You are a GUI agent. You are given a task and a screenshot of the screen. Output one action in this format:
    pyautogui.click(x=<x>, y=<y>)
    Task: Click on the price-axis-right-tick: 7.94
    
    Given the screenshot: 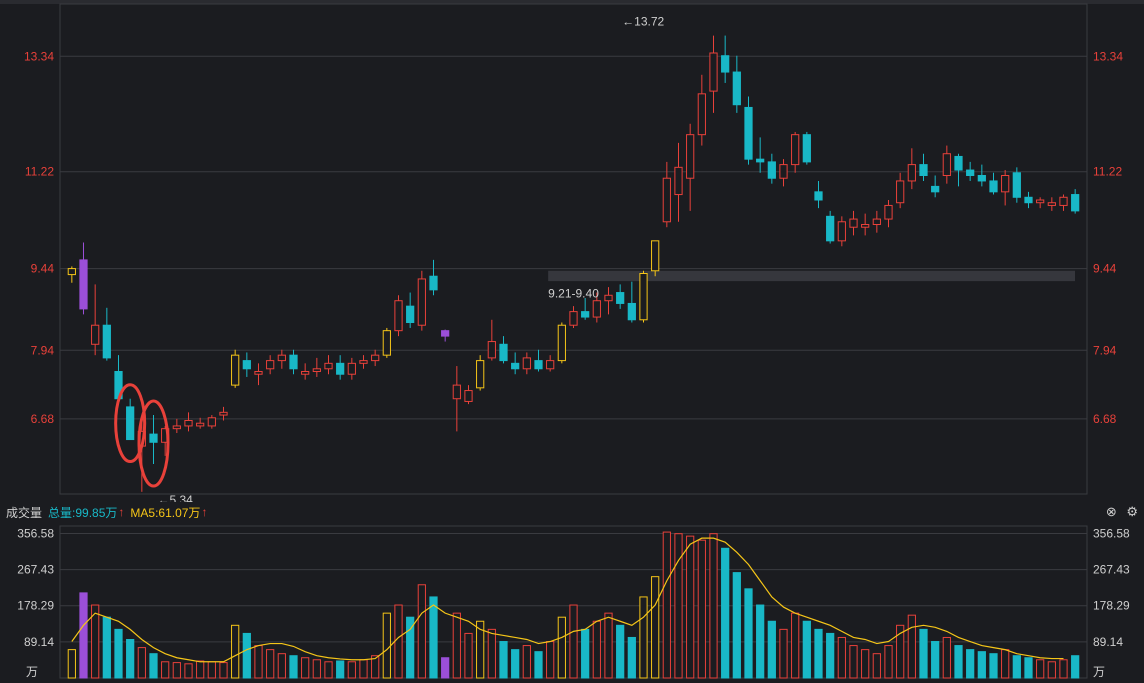 What is the action you would take?
    pyautogui.click(x=1105, y=350)
    